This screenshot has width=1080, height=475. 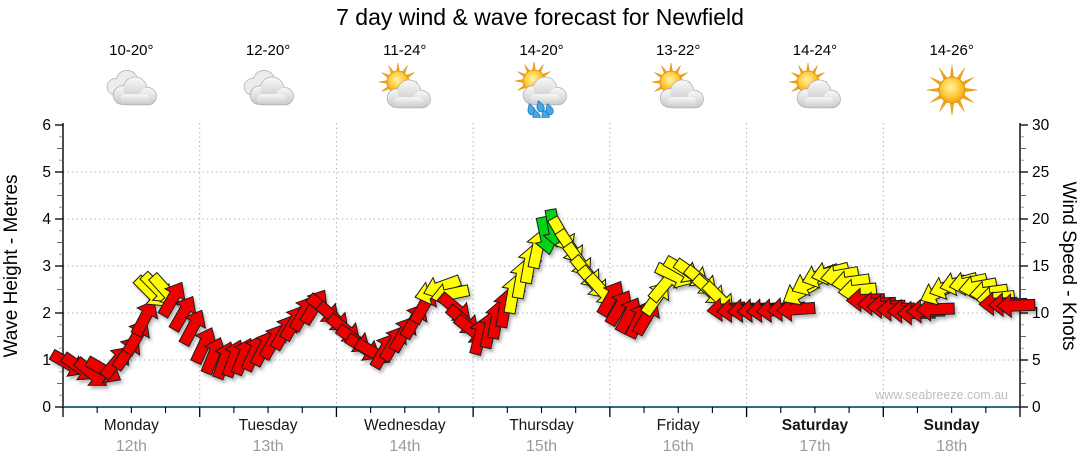 I want to click on day-label: Sunday 18th, so click(x=952, y=436).